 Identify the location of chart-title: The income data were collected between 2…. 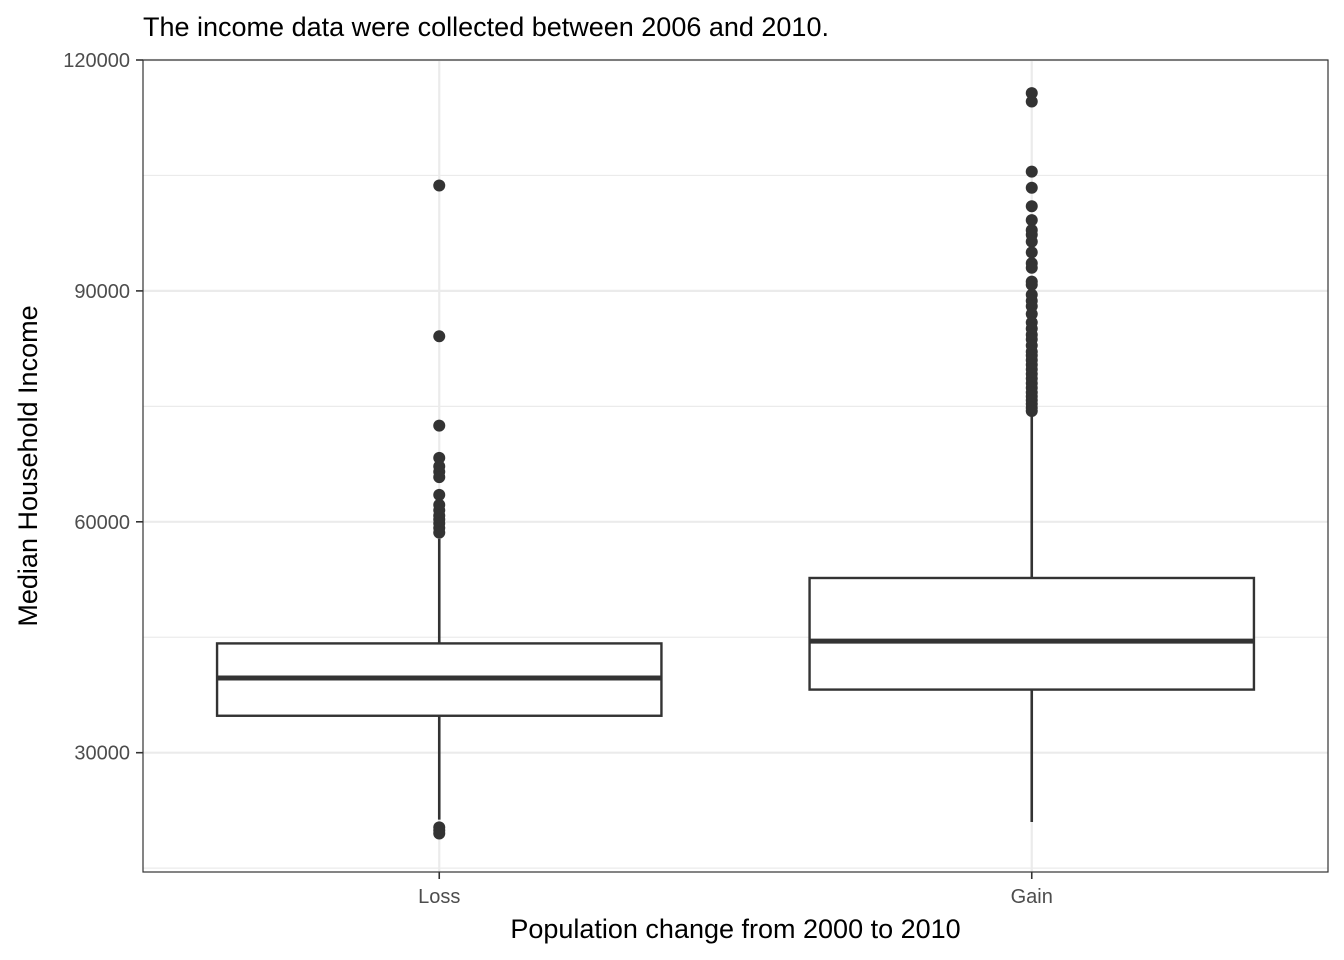
(486, 27).